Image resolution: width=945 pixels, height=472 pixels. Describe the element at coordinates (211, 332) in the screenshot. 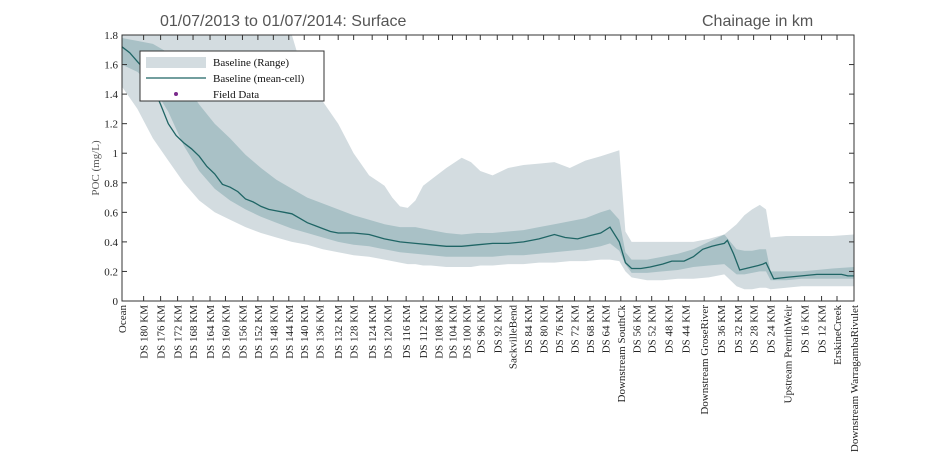

I see `x-tick-label-5: DS 164 KM` at that location.